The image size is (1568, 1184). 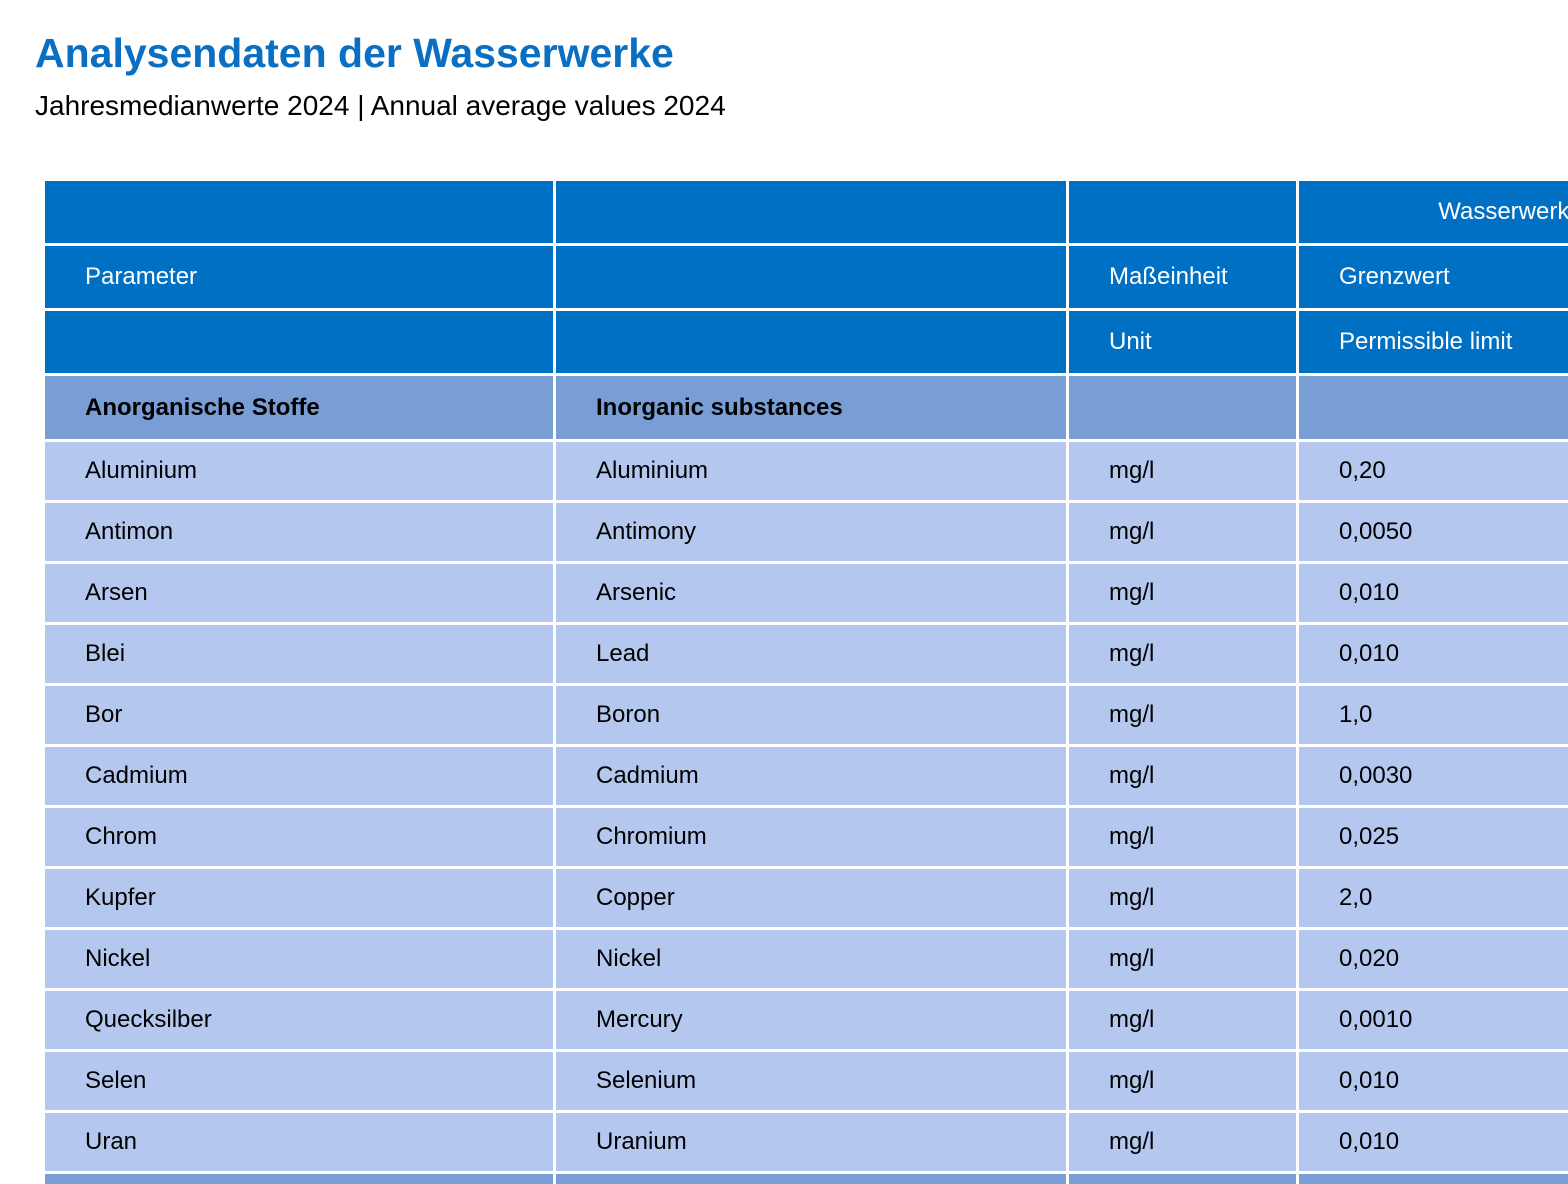 What do you see at coordinates (811, 1081) in the screenshot?
I see `parameter-name-en: Selenium` at bounding box center [811, 1081].